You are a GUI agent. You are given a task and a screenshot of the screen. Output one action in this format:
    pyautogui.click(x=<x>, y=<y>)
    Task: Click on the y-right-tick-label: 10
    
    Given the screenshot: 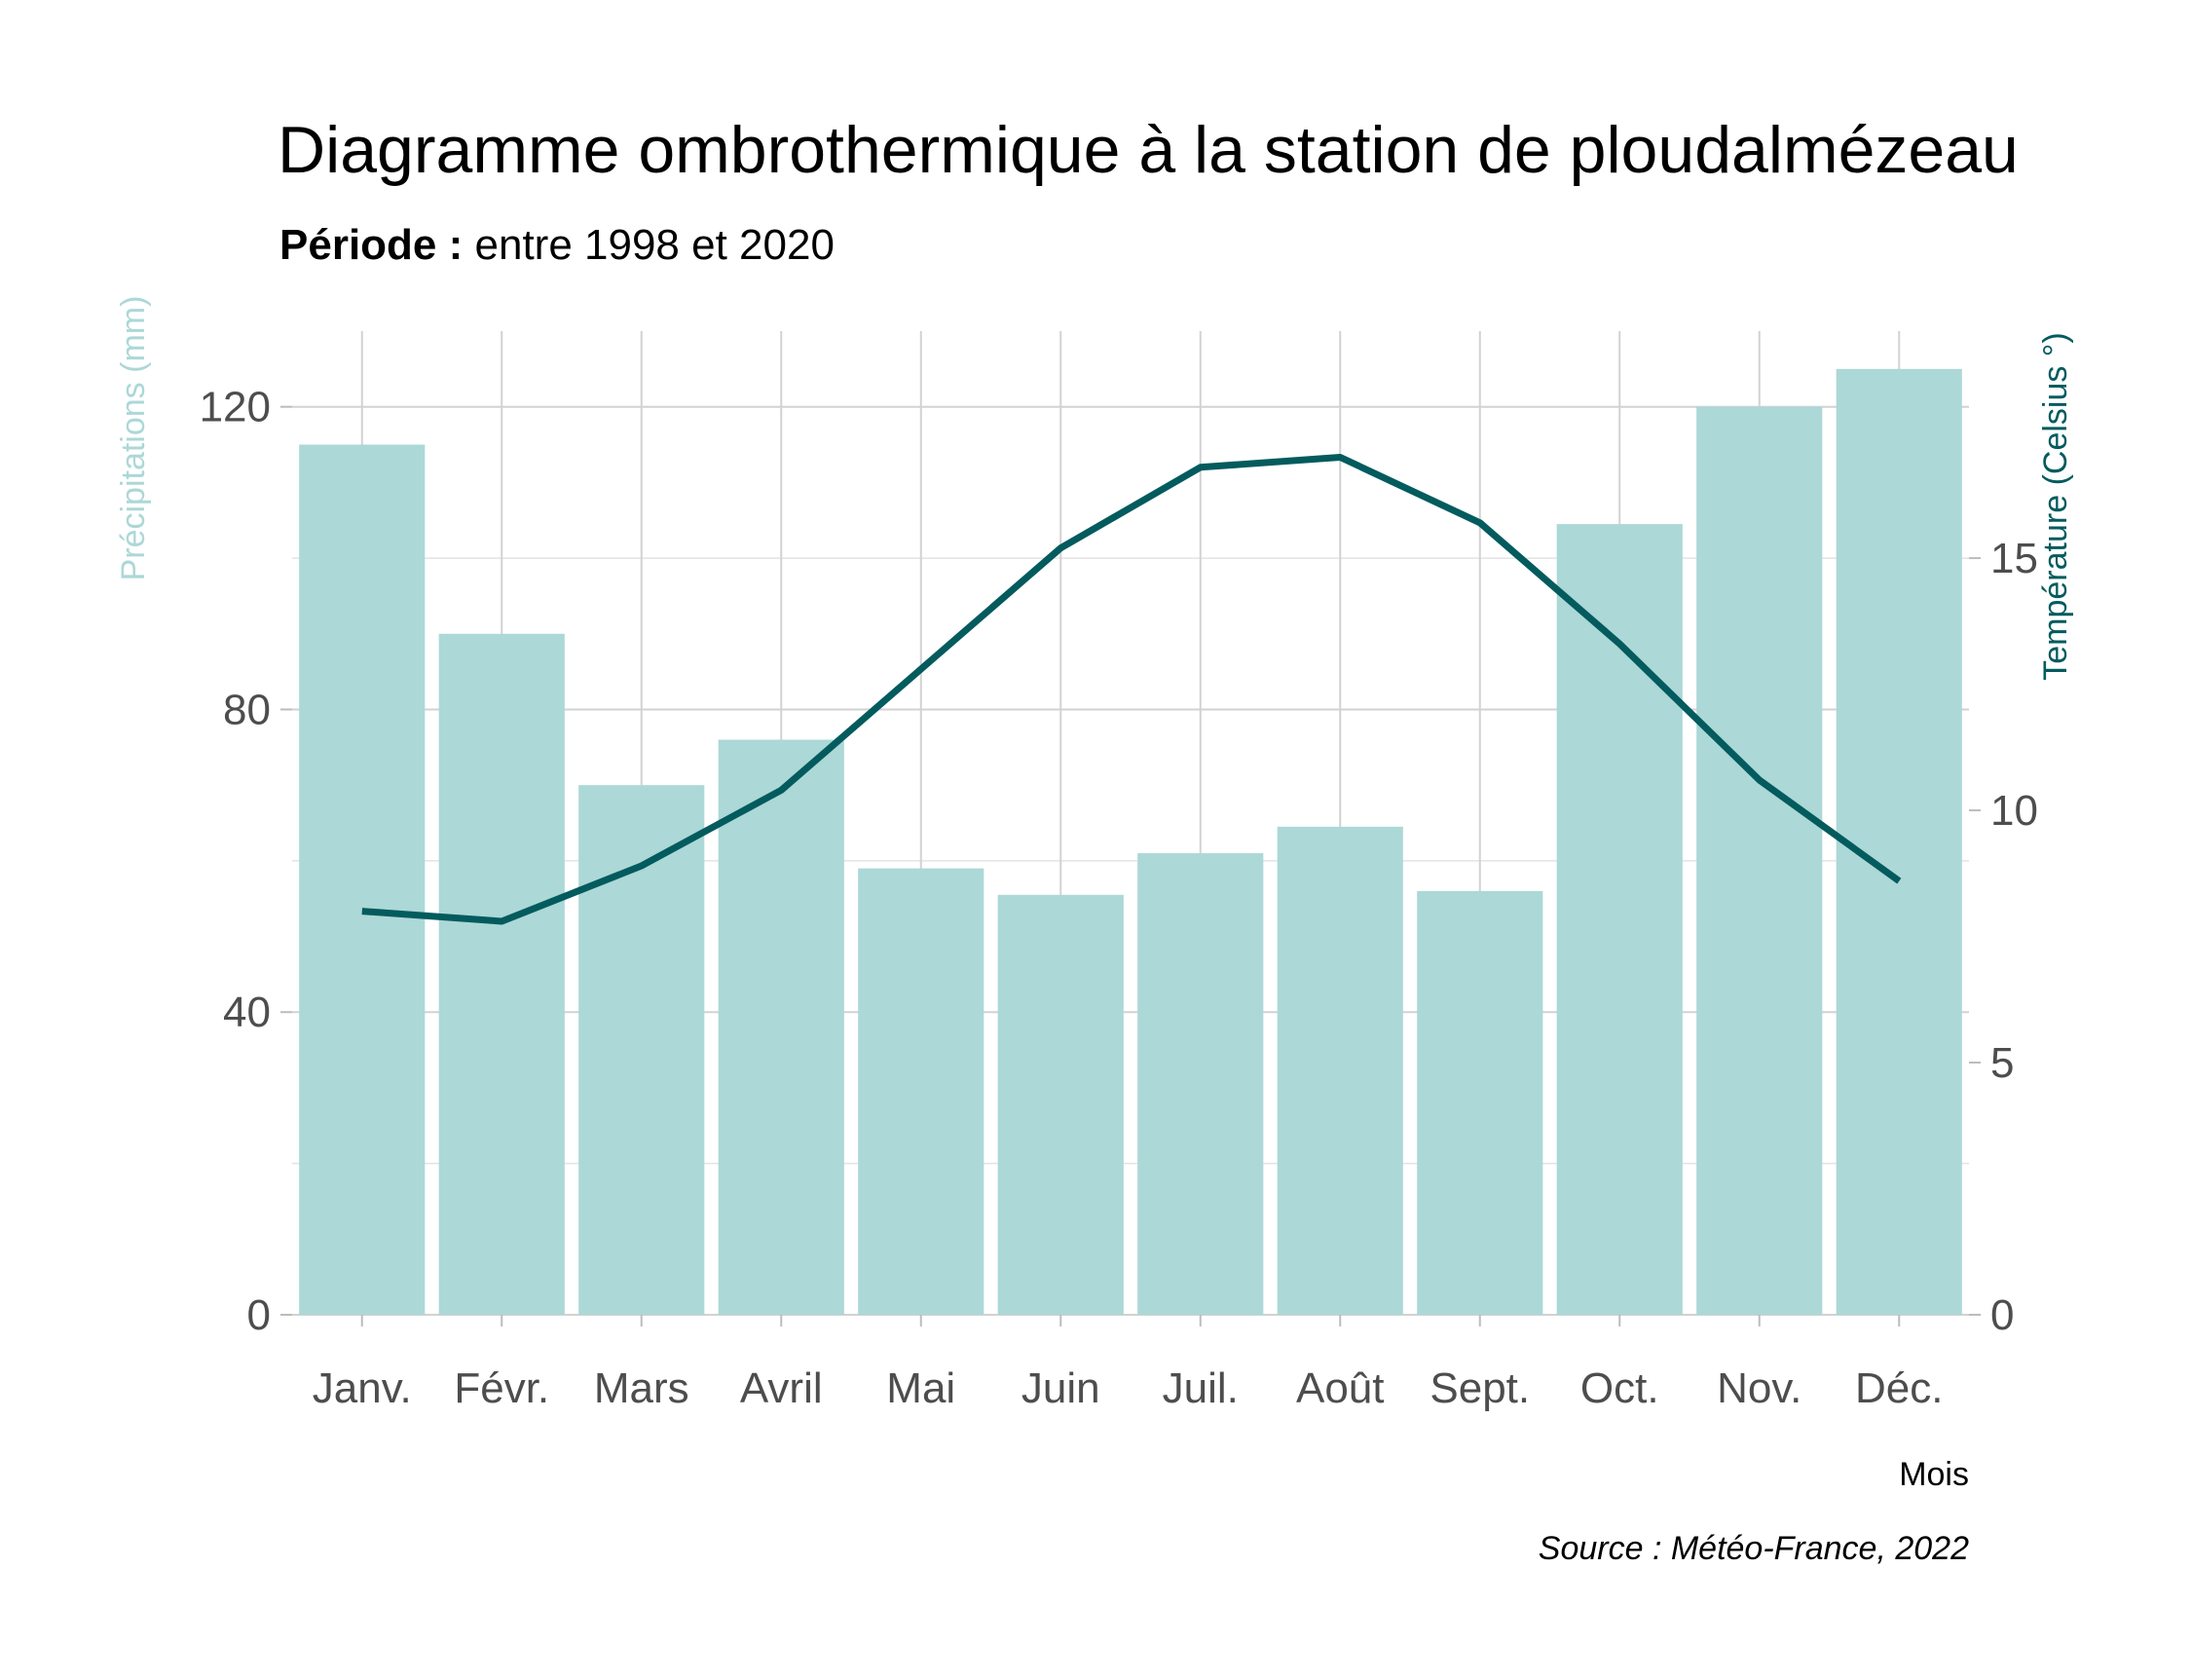 What is the action you would take?
    pyautogui.click(x=2014, y=811)
    